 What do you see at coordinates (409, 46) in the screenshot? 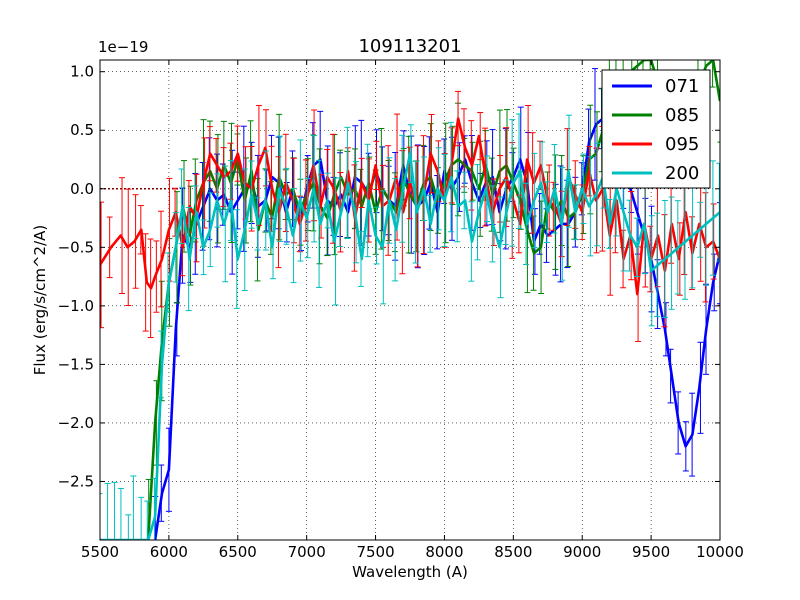
I see `chart-title: 109113201` at bounding box center [409, 46].